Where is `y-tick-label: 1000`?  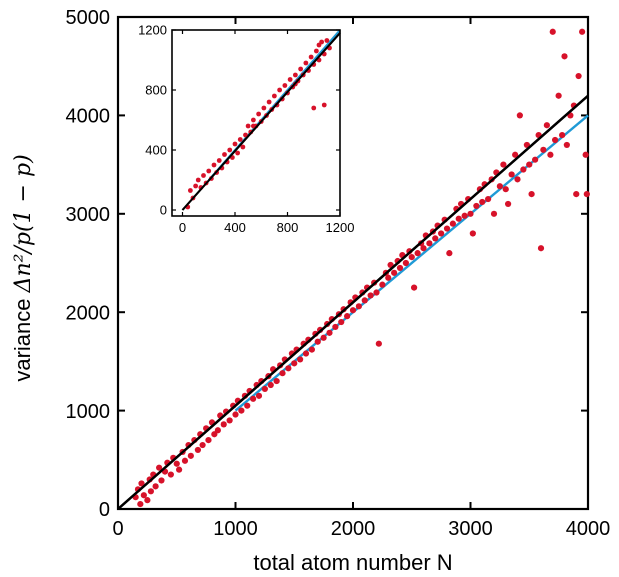 y-tick-label: 1000 is located at coordinates (88, 412).